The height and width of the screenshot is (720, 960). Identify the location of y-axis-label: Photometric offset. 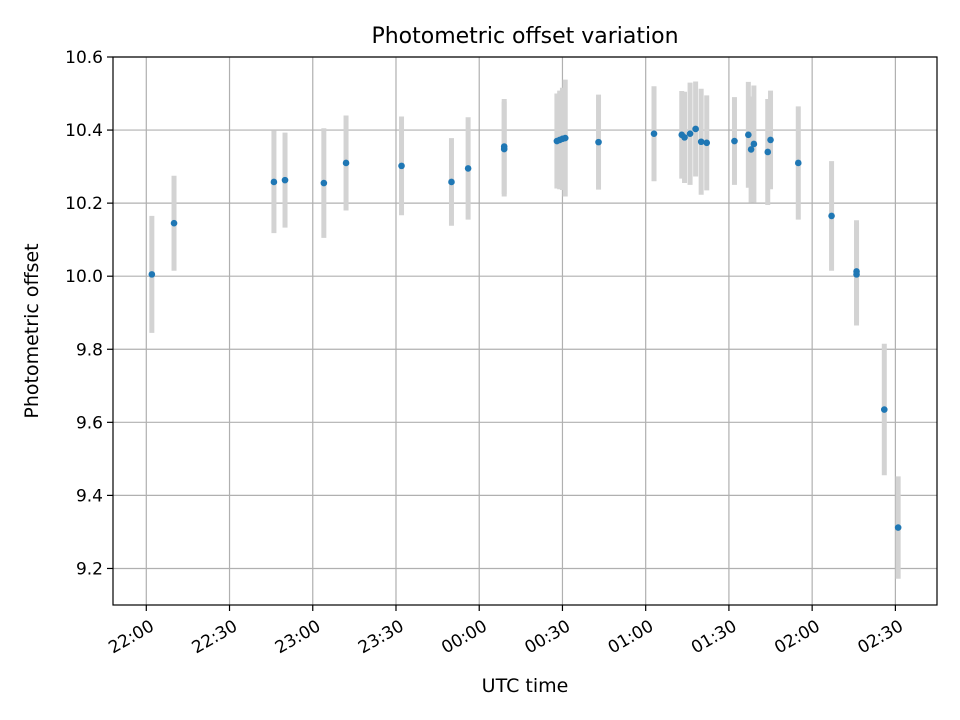
(32, 330).